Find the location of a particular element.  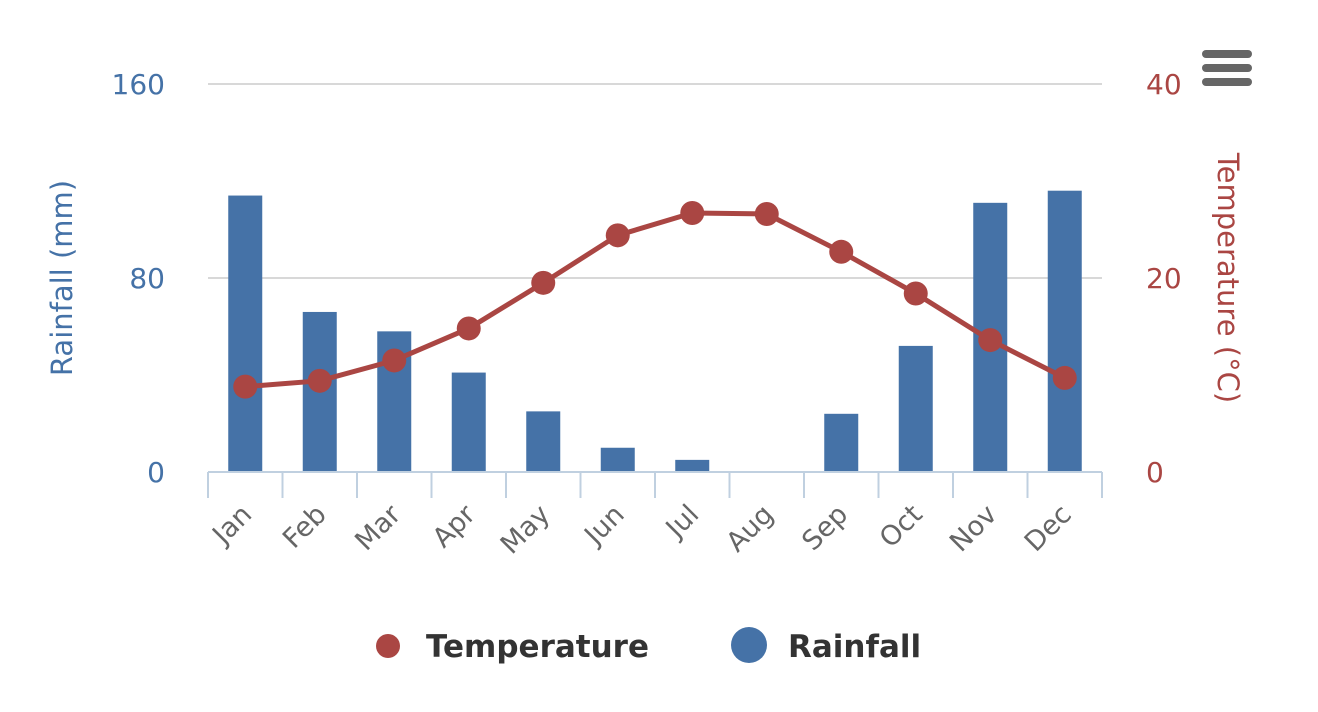

x-tick-label: Jul is located at coordinates (682, 522).